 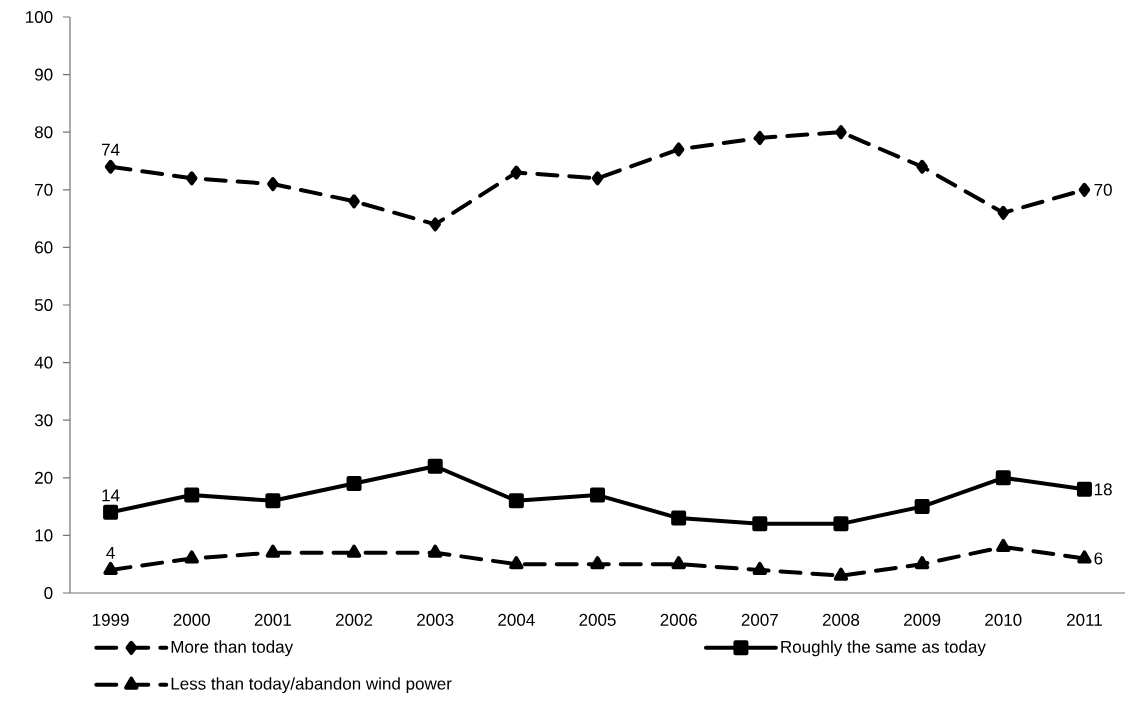 I want to click on data-label: 14, so click(x=111, y=495).